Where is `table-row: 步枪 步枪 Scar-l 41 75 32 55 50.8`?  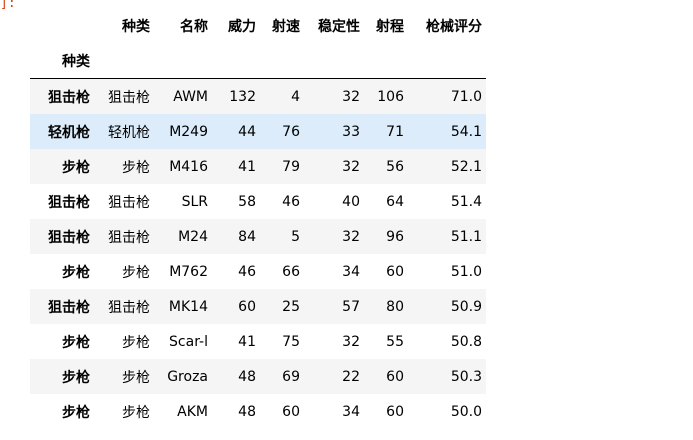 table-row: 步枪 步枪 Scar-l 41 75 32 55 50.8 is located at coordinates (258, 341).